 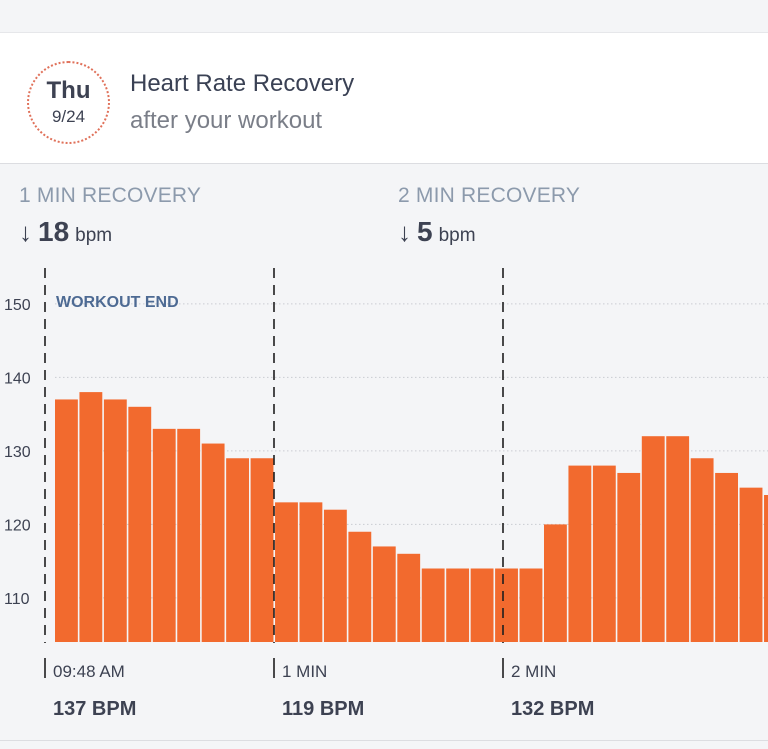 I want to click on marker-time-label: 1 MIN, so click(x=304, y=671).